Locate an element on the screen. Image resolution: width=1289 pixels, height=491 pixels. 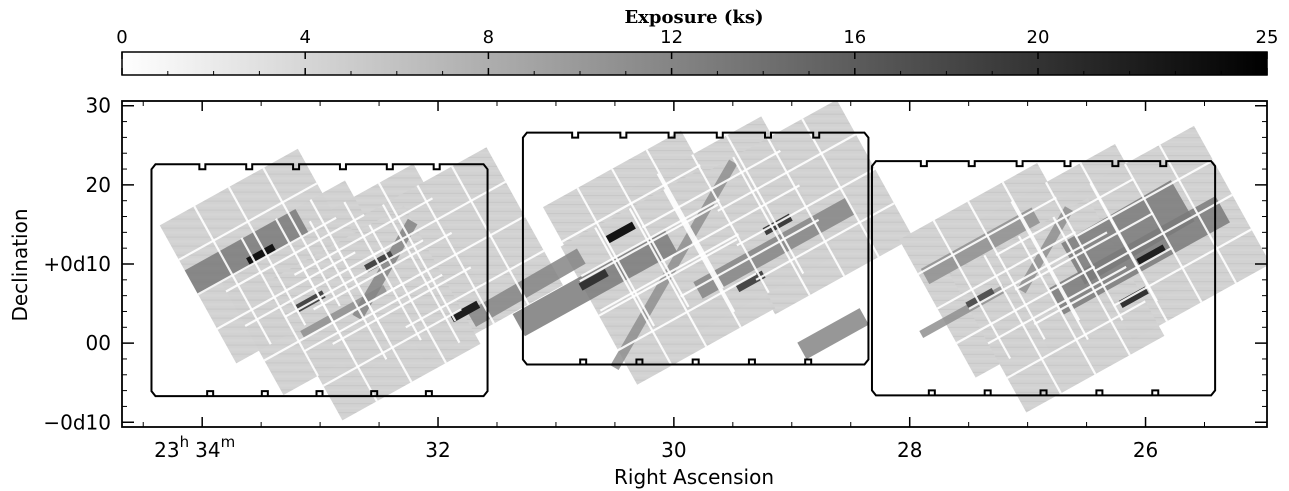
x-tick-label: 26 is located at coordinates (1145, 450).